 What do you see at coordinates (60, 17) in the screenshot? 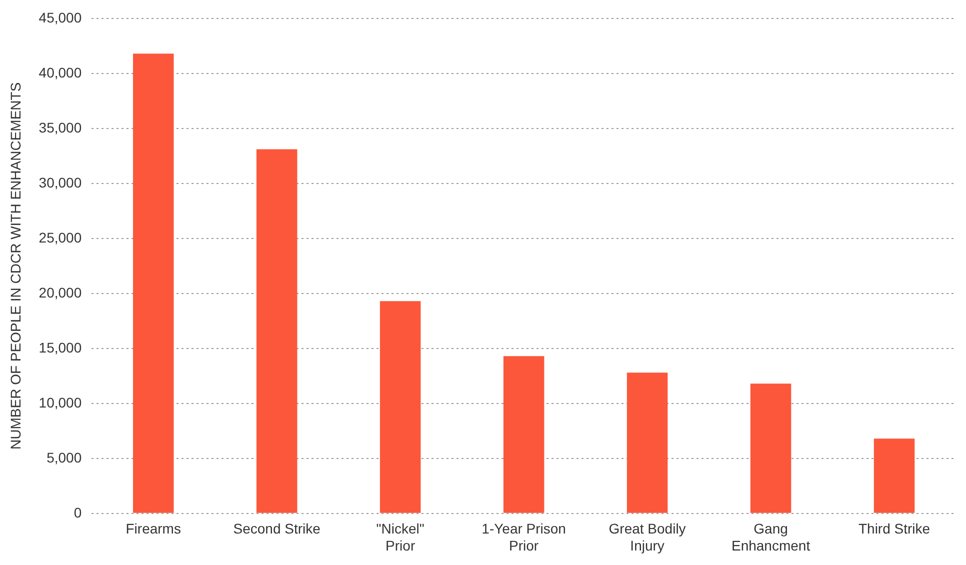
I see `y-tick-label: 45,000` at bounding box center [60, 17].